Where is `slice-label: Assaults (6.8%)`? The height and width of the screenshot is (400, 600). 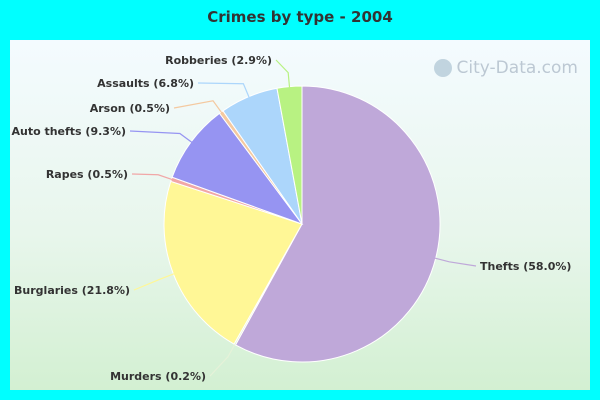 slice-label: Assaults (6.8%) is located at coordinates (145, 83).